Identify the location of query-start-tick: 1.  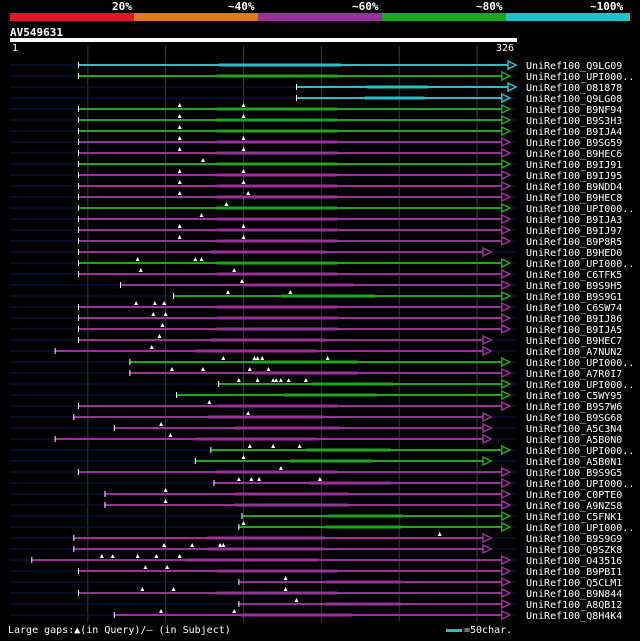
(15, 48).